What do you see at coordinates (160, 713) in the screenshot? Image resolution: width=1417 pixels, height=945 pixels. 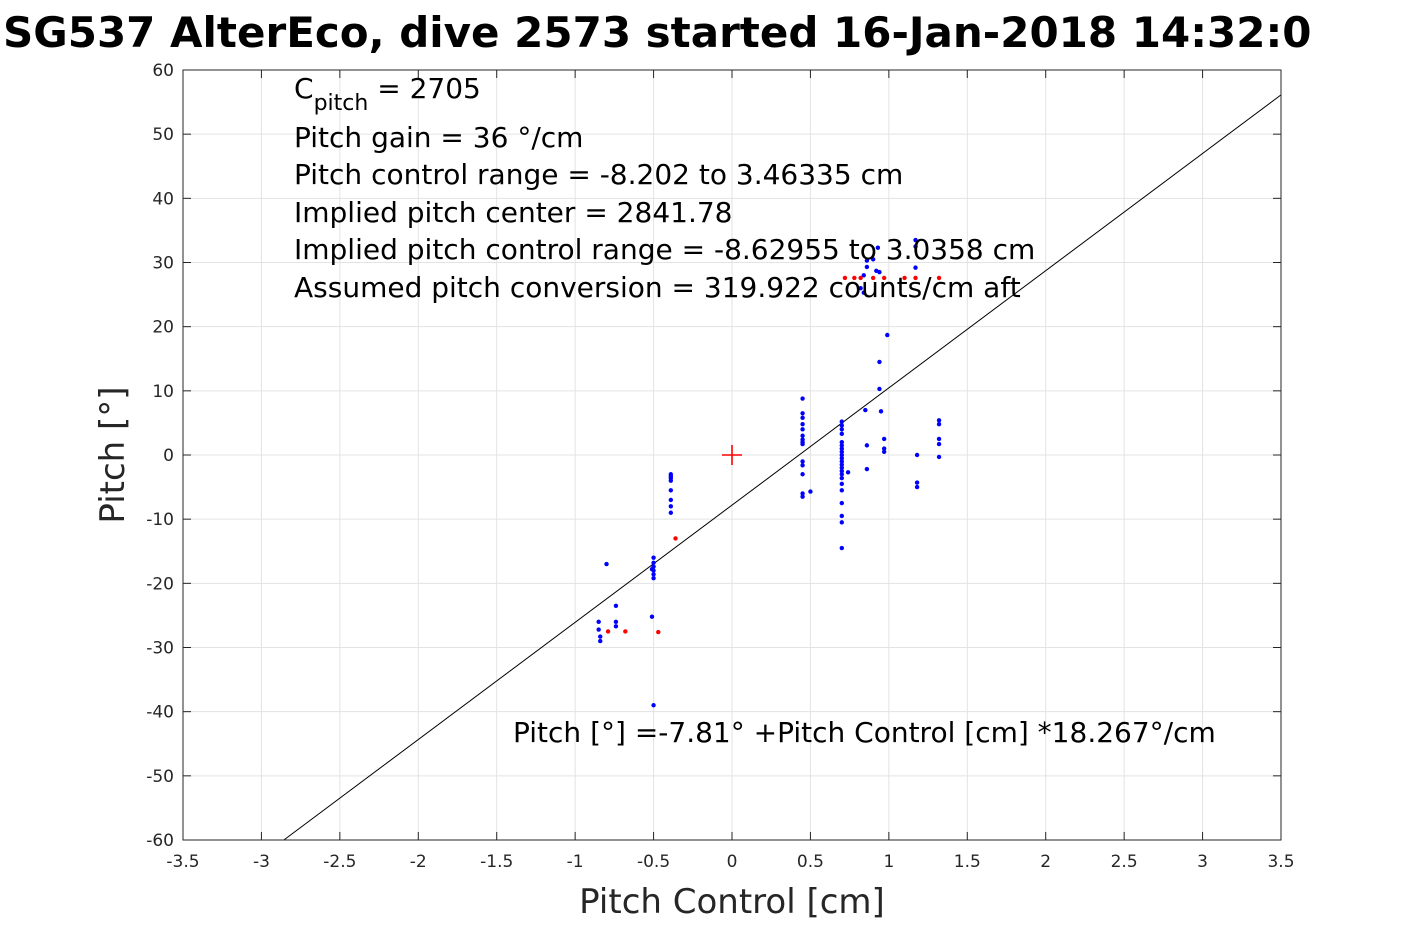 I see `y-tick-label: -40` at bounding box center [160, 713].